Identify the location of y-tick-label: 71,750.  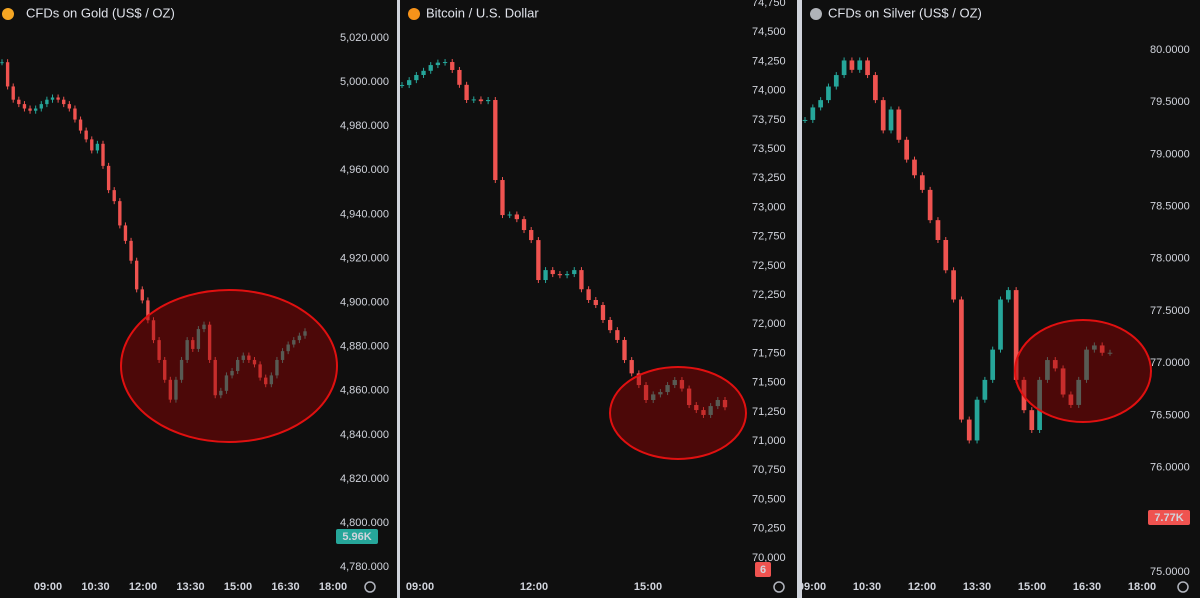
(769, 353).